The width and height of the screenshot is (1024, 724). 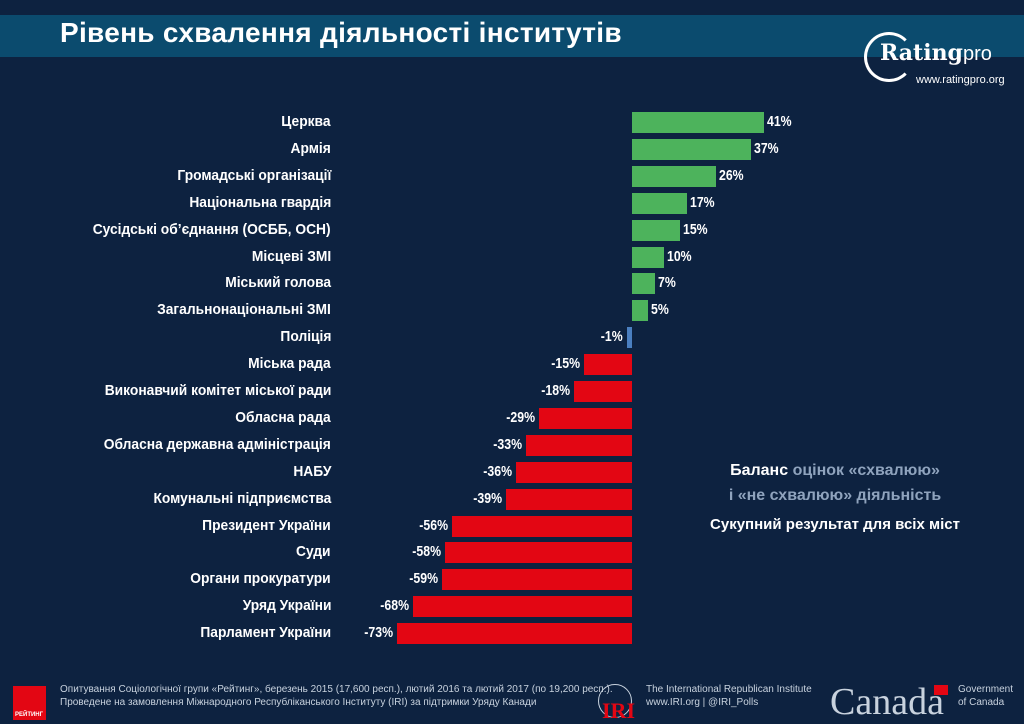 I want to click on legend-text-a: Баланс, so click(x=759, y=470).